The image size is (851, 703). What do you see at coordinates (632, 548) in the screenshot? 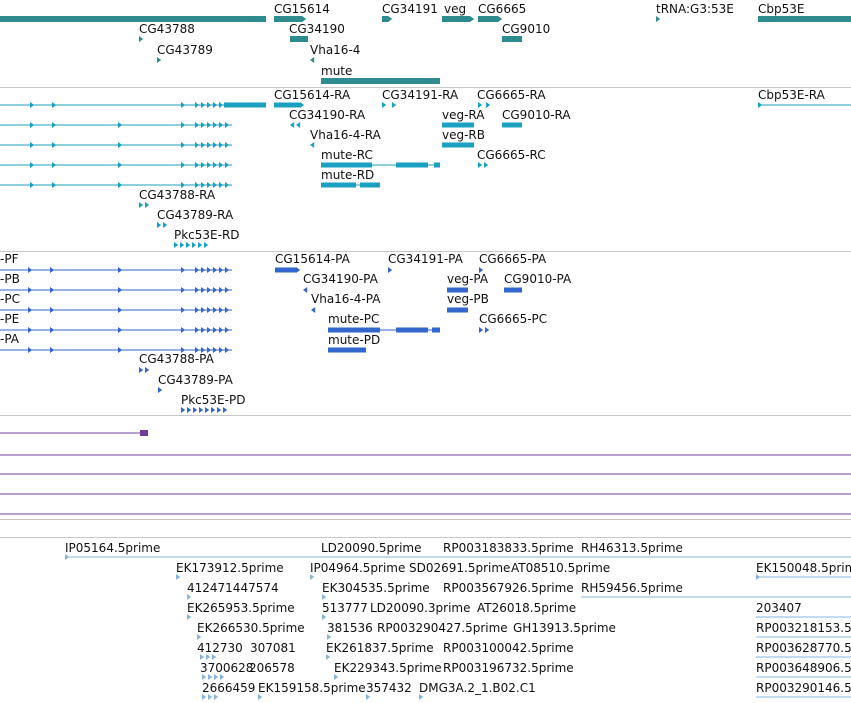
I see `est-label: RH46313.5prime` at bounding box center [632, 548].